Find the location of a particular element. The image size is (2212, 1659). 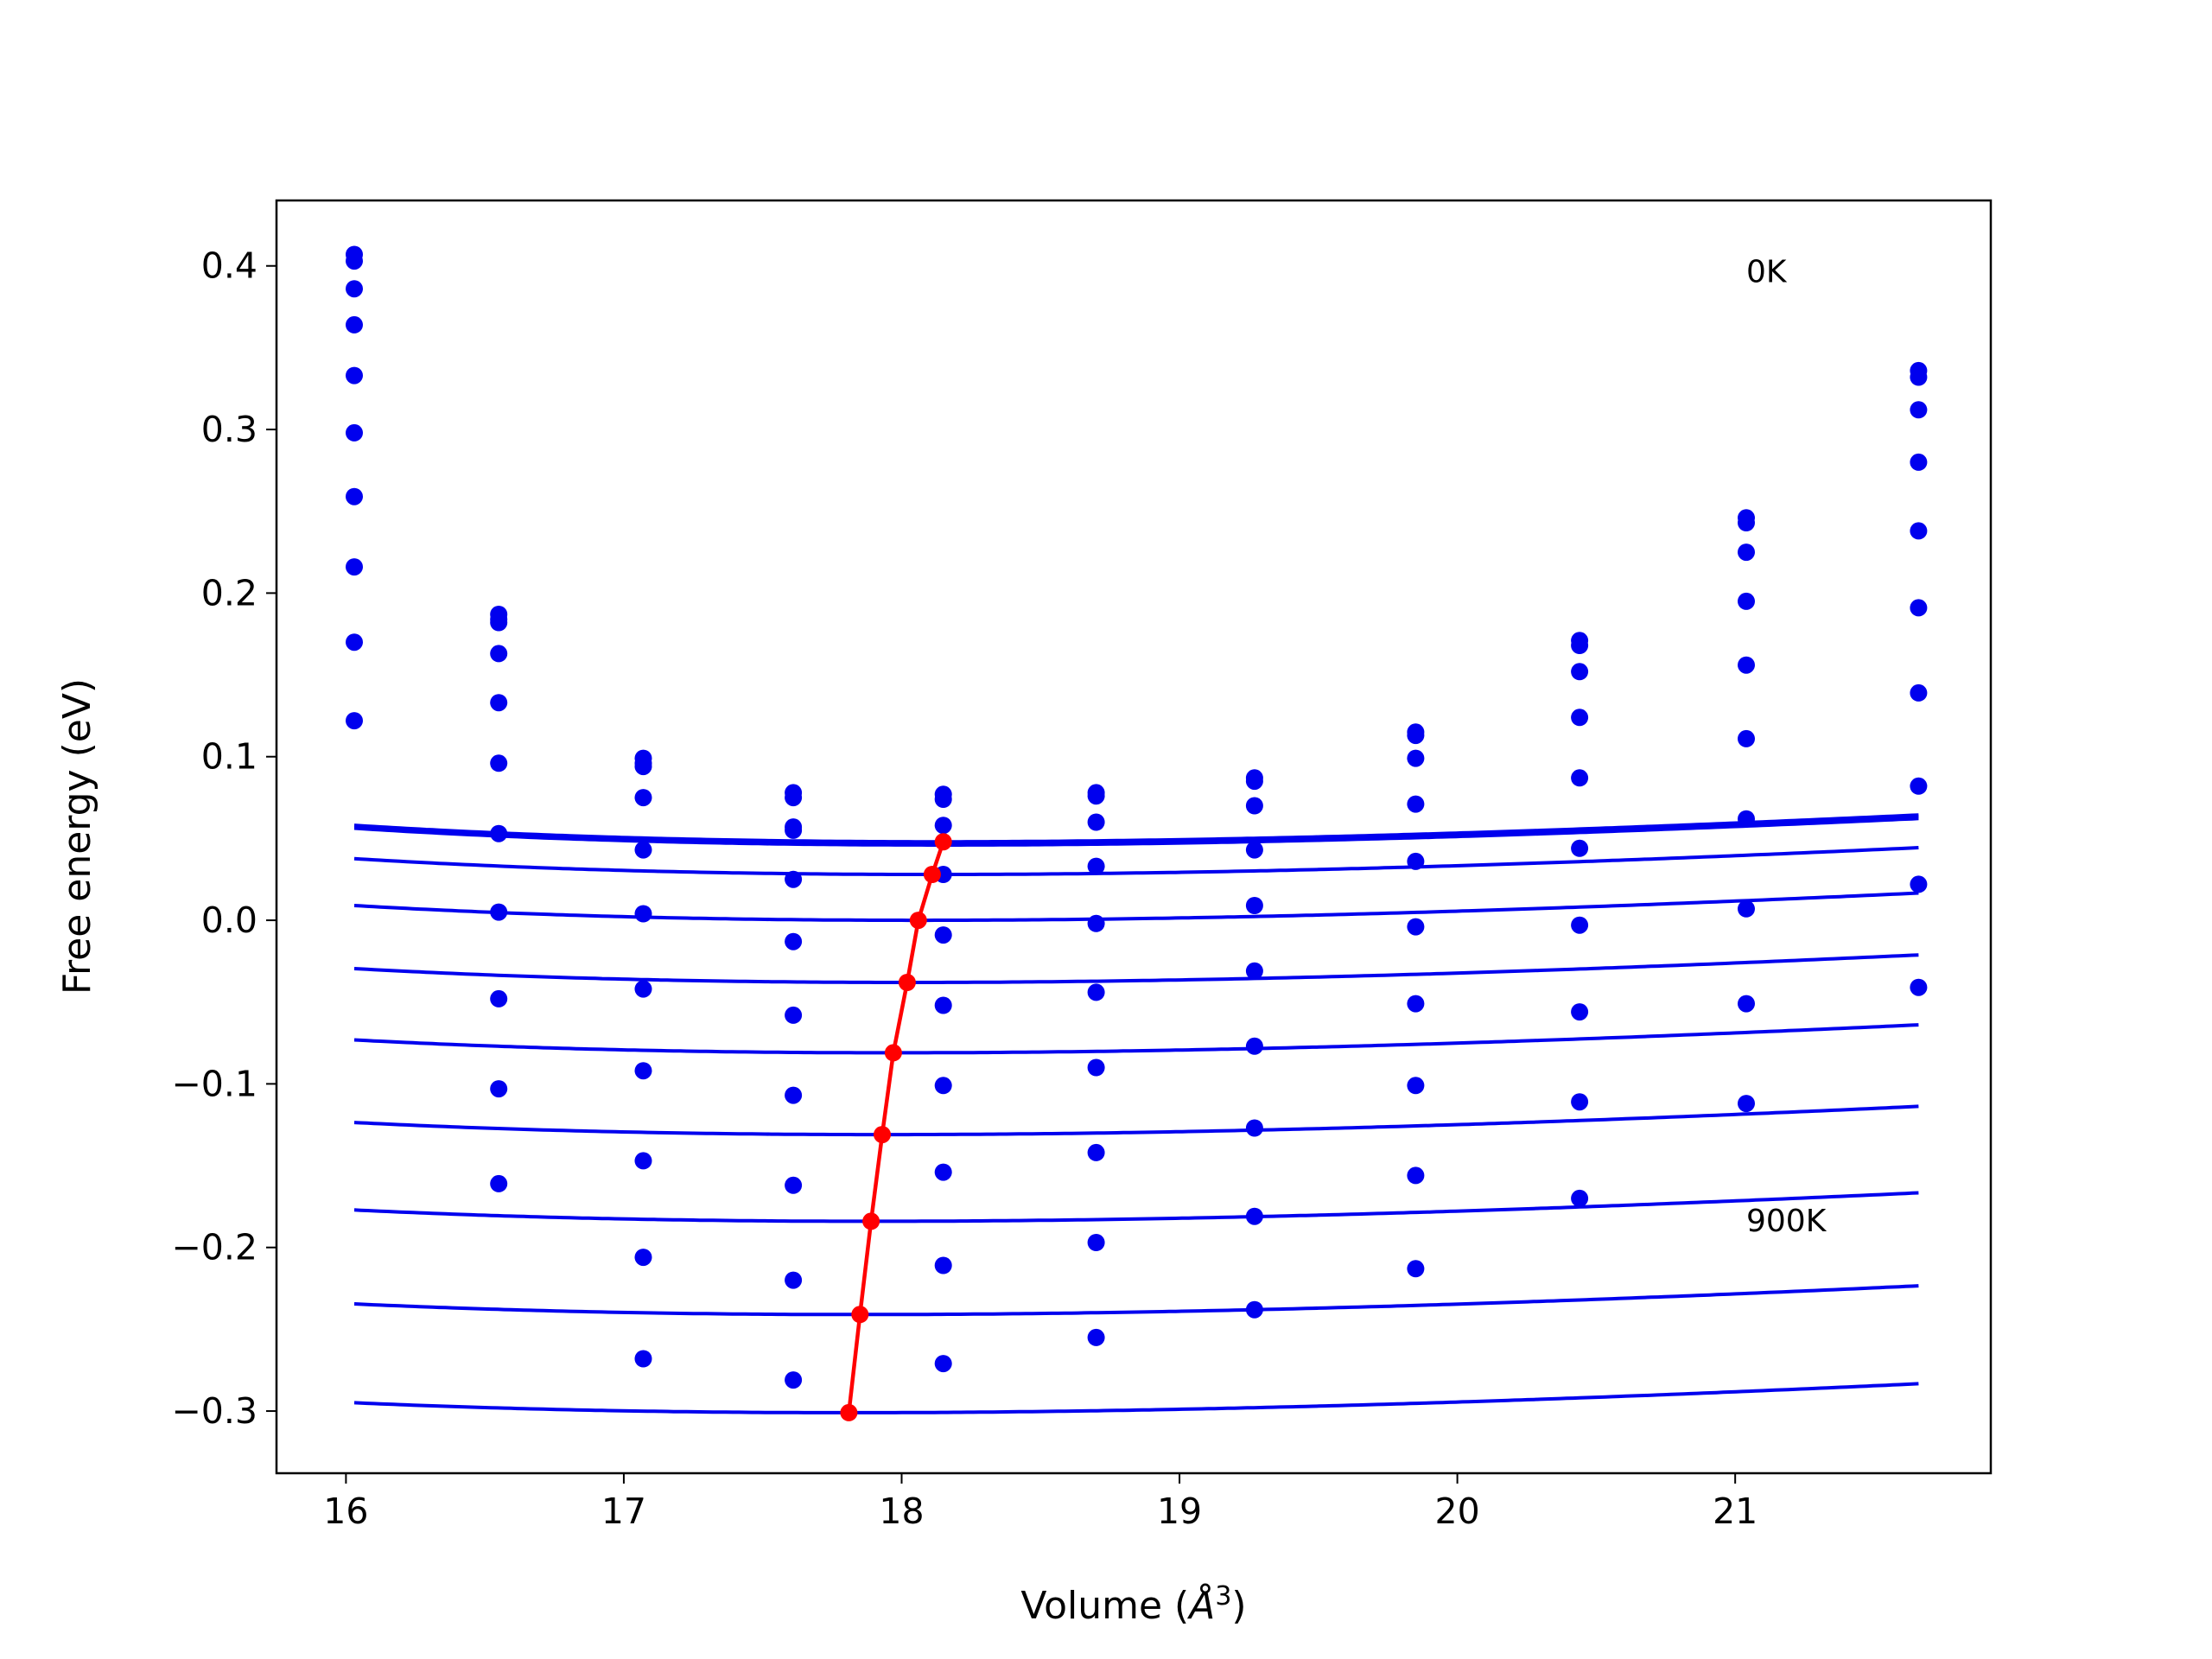

x-tick-label-4: 19 is located at coordinates (1179, 1511).